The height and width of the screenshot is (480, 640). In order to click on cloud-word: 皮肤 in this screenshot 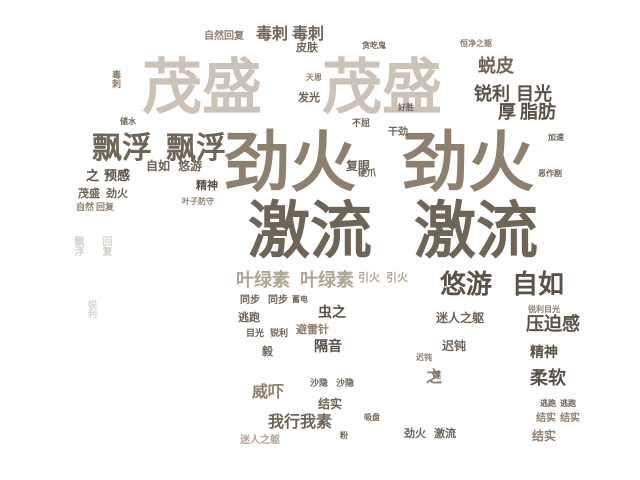, I will do `click(307, 47)`.